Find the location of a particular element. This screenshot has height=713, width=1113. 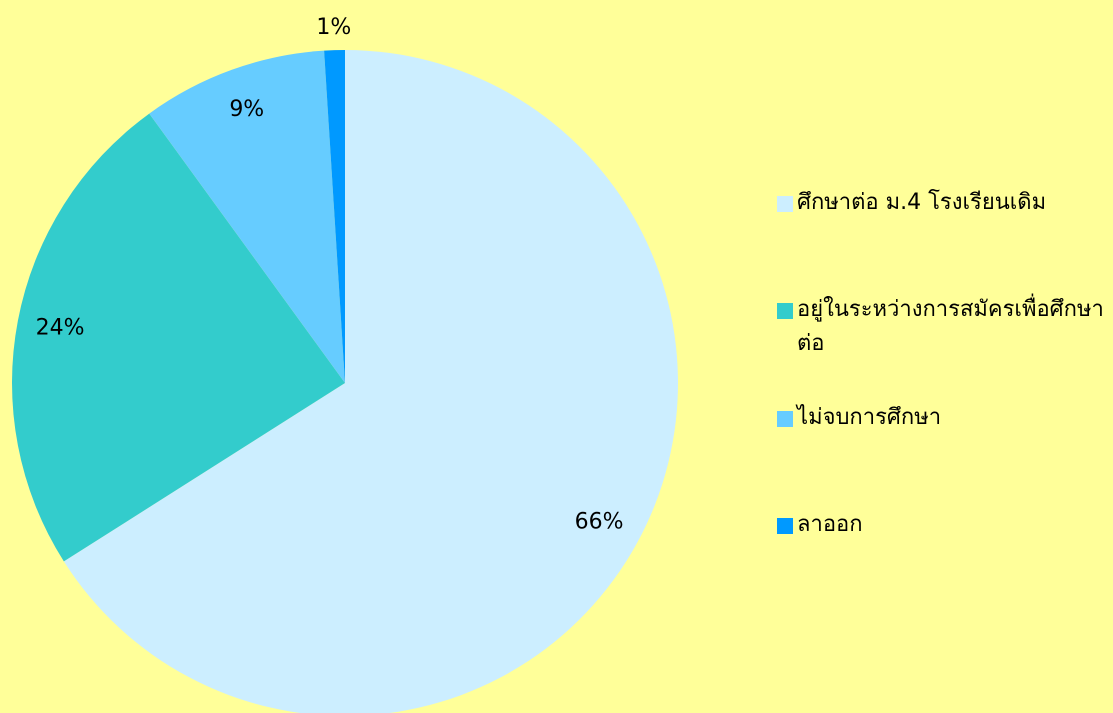

legend-label: ลาออก is located at coordinates (830, 524).